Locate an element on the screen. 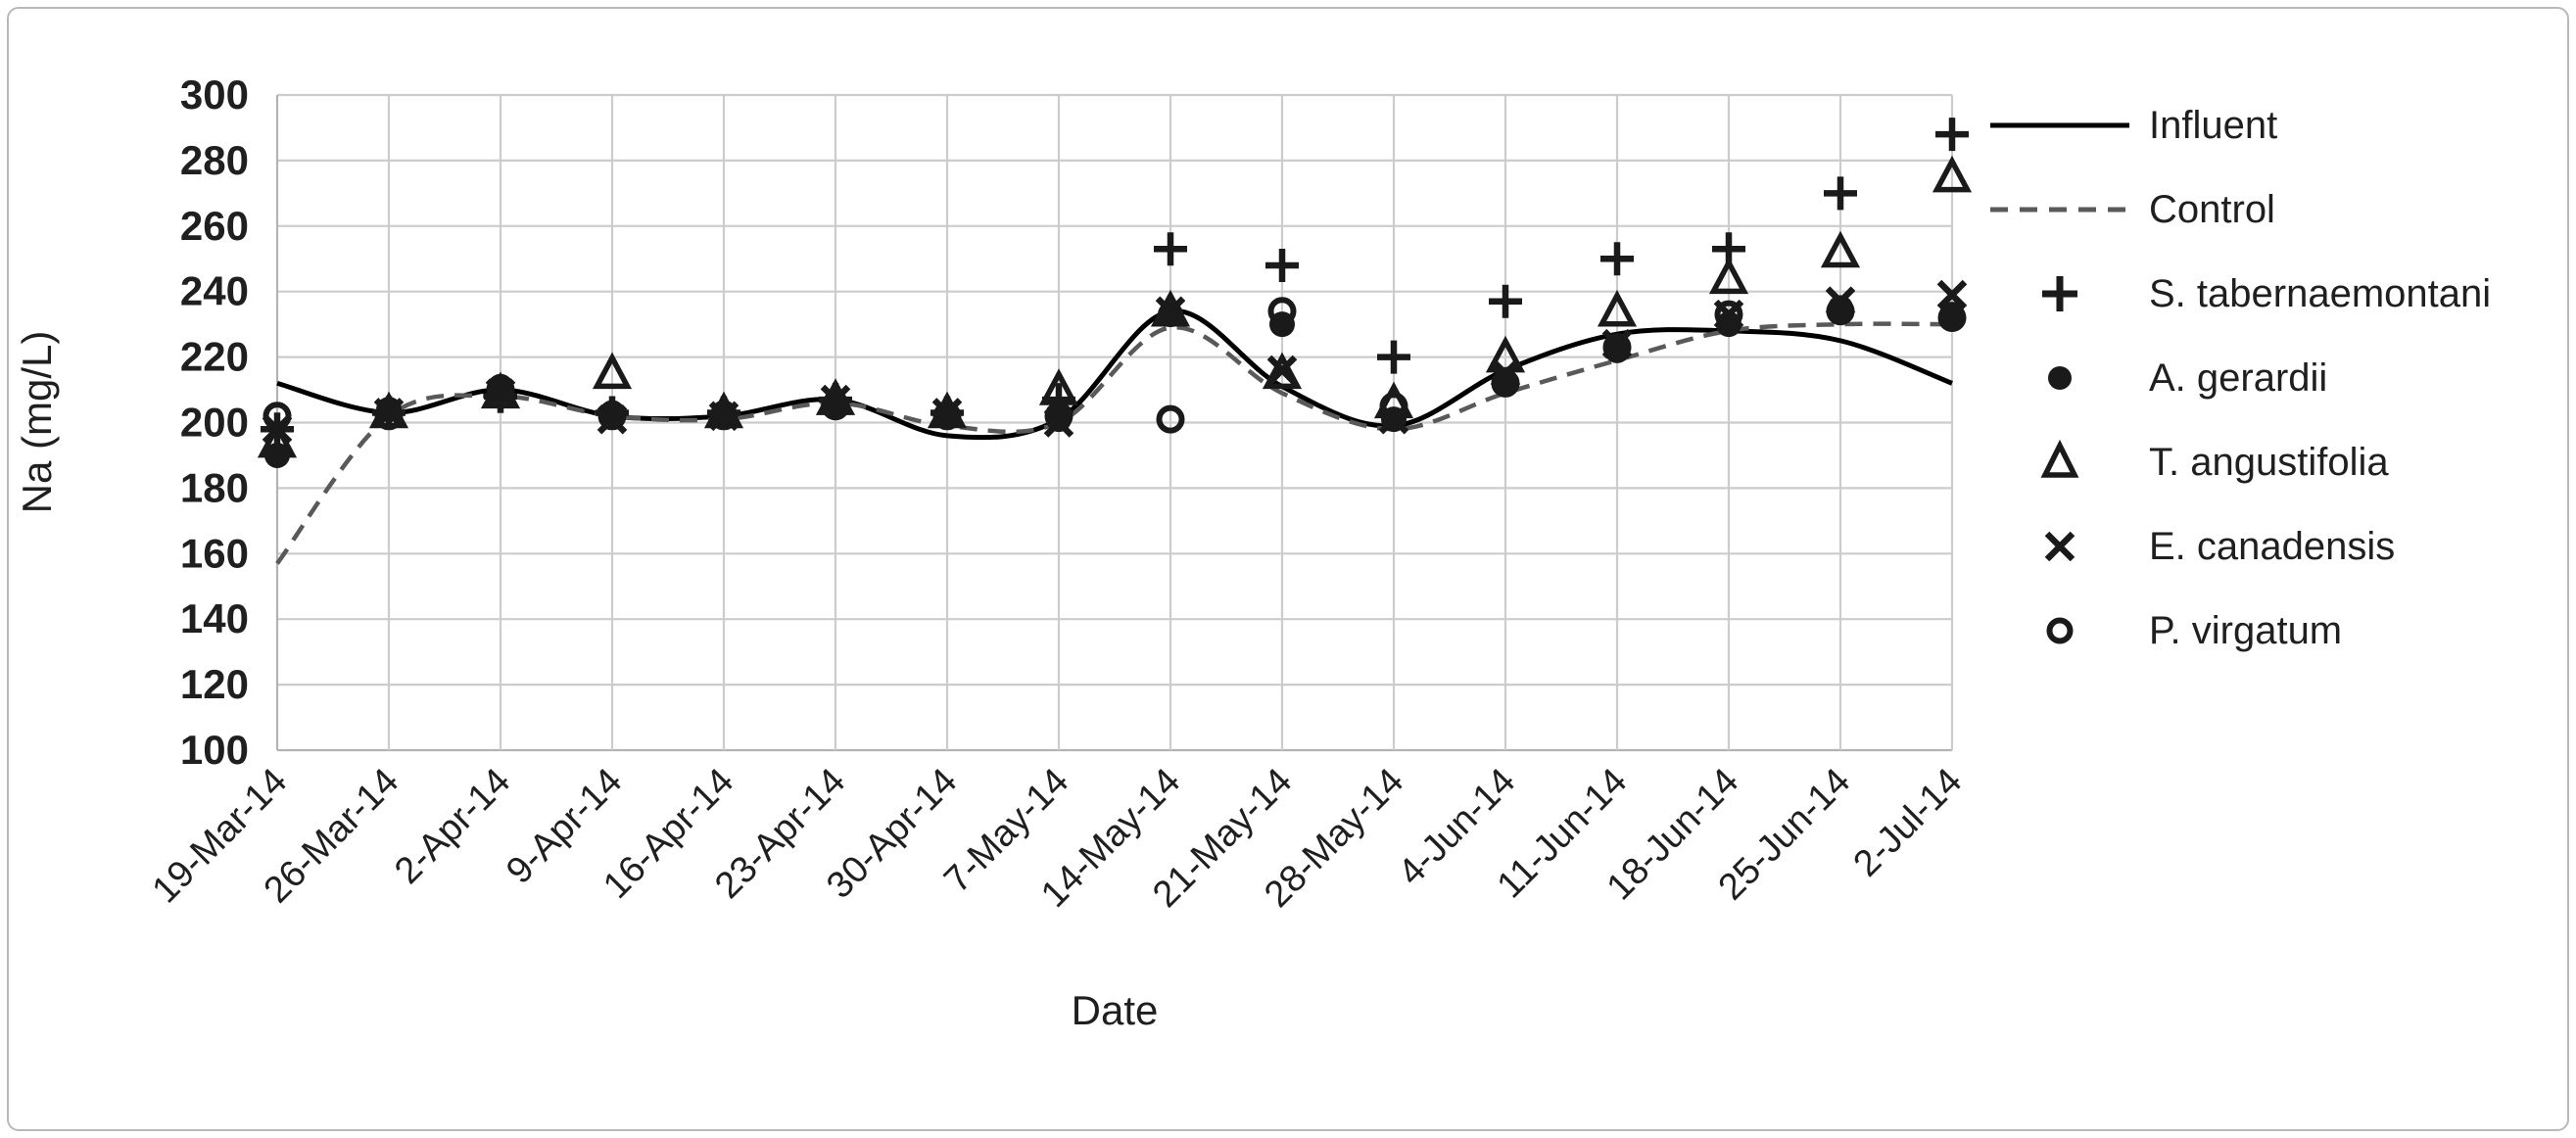 This screenshot has height=1138, width=2576. legend-item-influent: Influent is located at coordinates (2238, 126).